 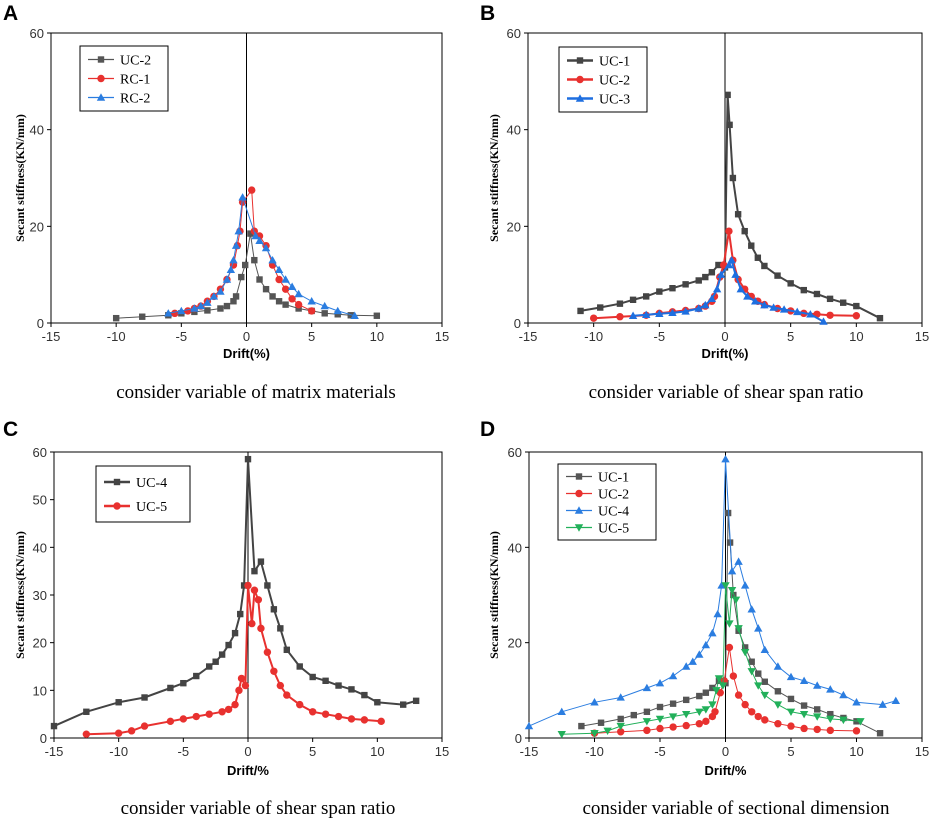 I want to click on y-axis-label: Secant stiffness(KN/mm), so click(x=20, y=595).